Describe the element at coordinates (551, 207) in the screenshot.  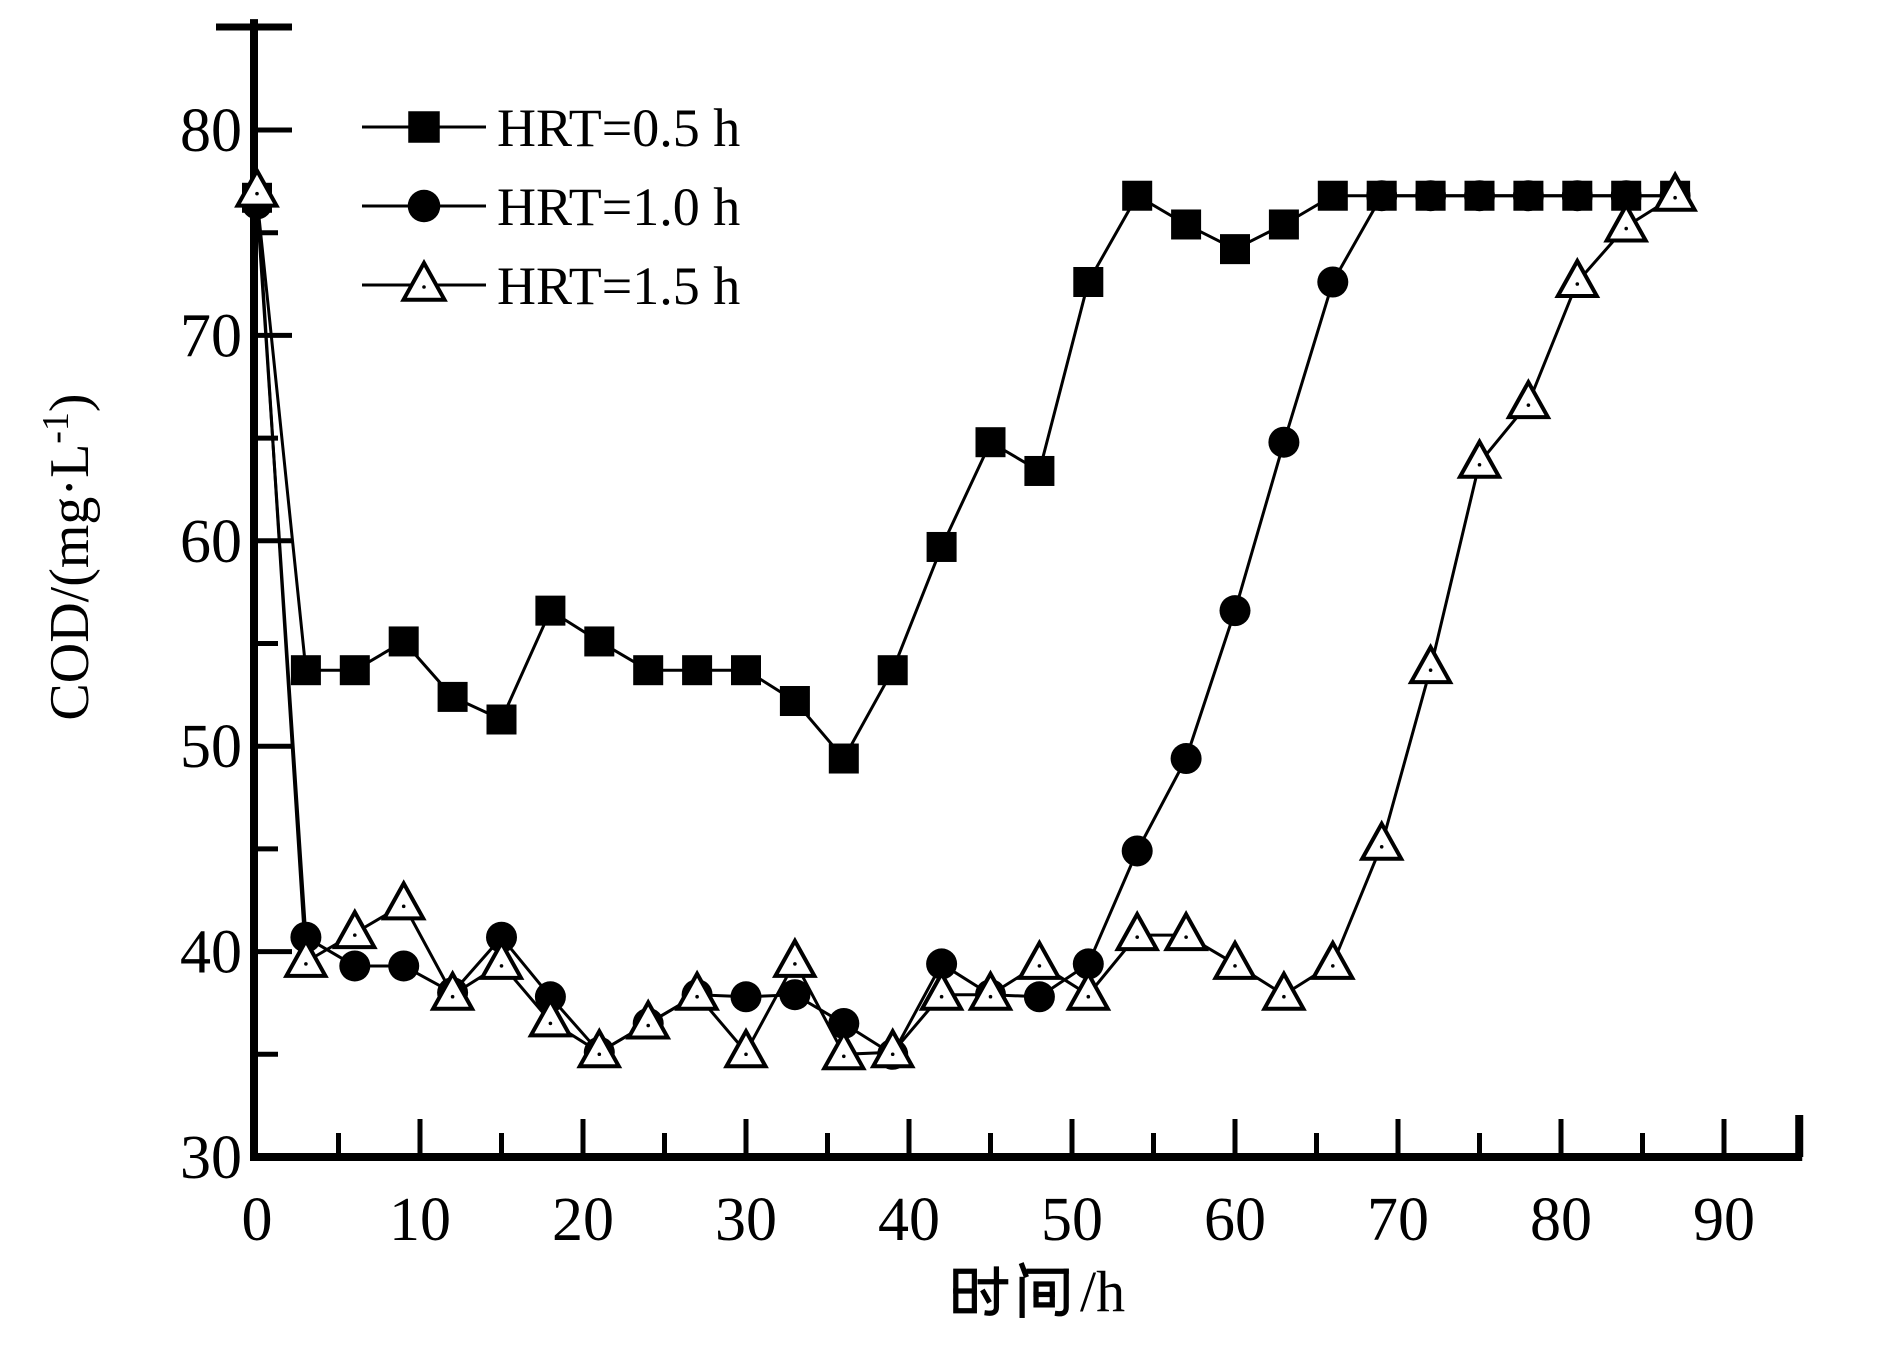
I see `legend-item: HRT=1.0 h` at that location.